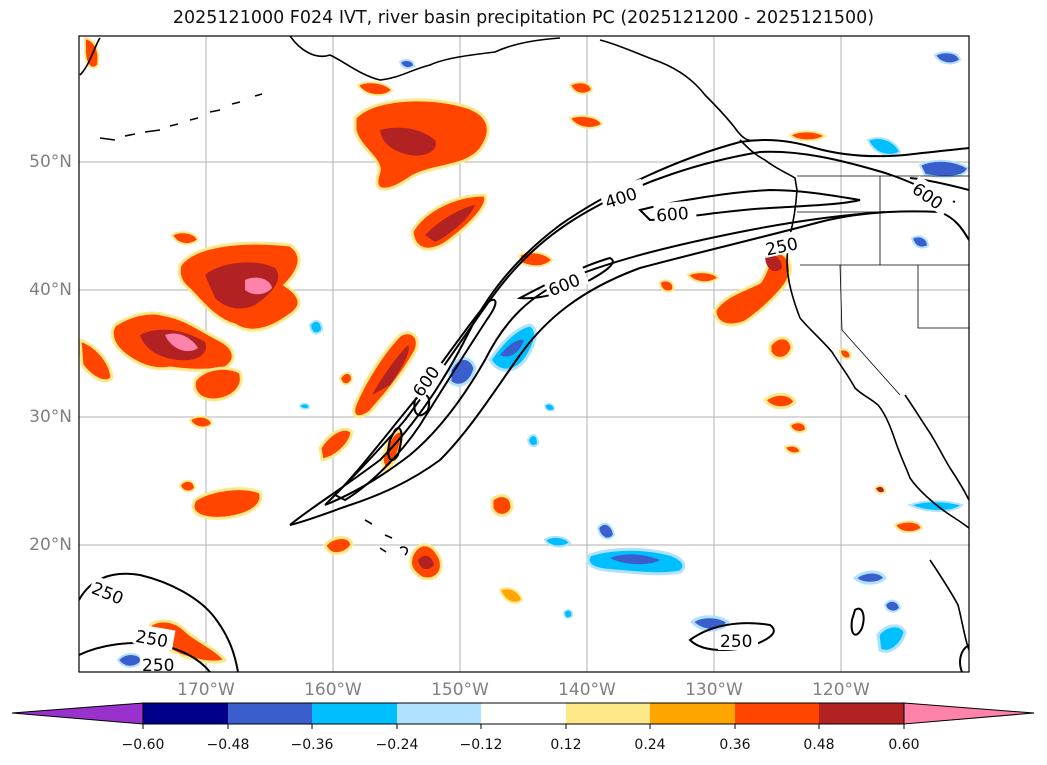 This screenshot has width=1047, height=765. Describe the element at coordinates (50, 162) in the screenshot. I see `lat-label-50n: 50°N` at that location.